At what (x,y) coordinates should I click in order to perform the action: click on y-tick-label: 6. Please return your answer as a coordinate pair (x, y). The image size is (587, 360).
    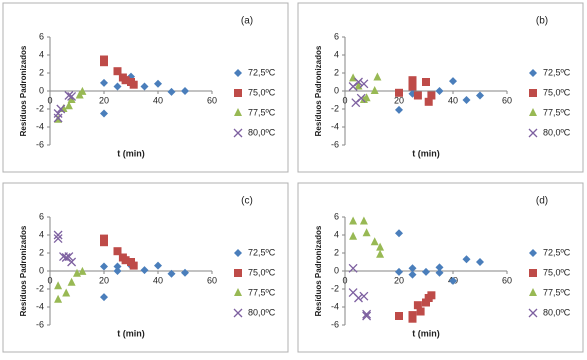
    Looking at the image, I should click on (336, 216).